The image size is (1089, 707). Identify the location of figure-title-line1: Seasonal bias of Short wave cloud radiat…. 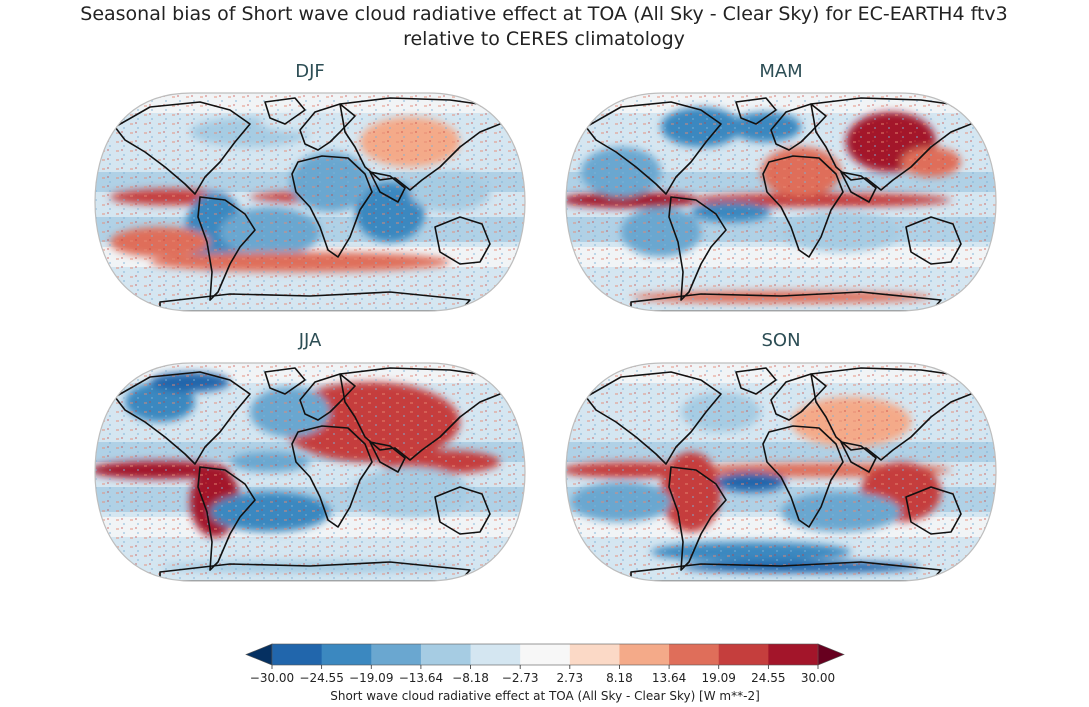
(543, 14).